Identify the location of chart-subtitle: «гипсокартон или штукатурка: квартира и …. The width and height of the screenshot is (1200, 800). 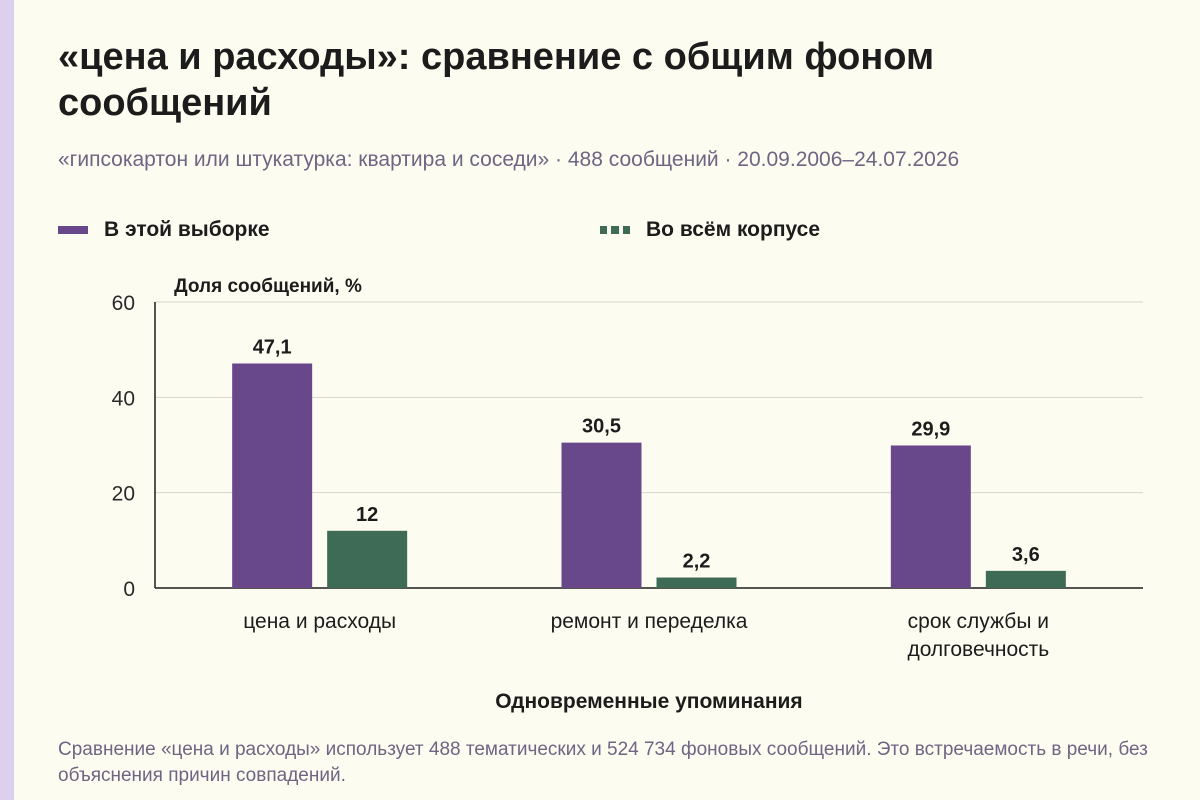
(509, 159).